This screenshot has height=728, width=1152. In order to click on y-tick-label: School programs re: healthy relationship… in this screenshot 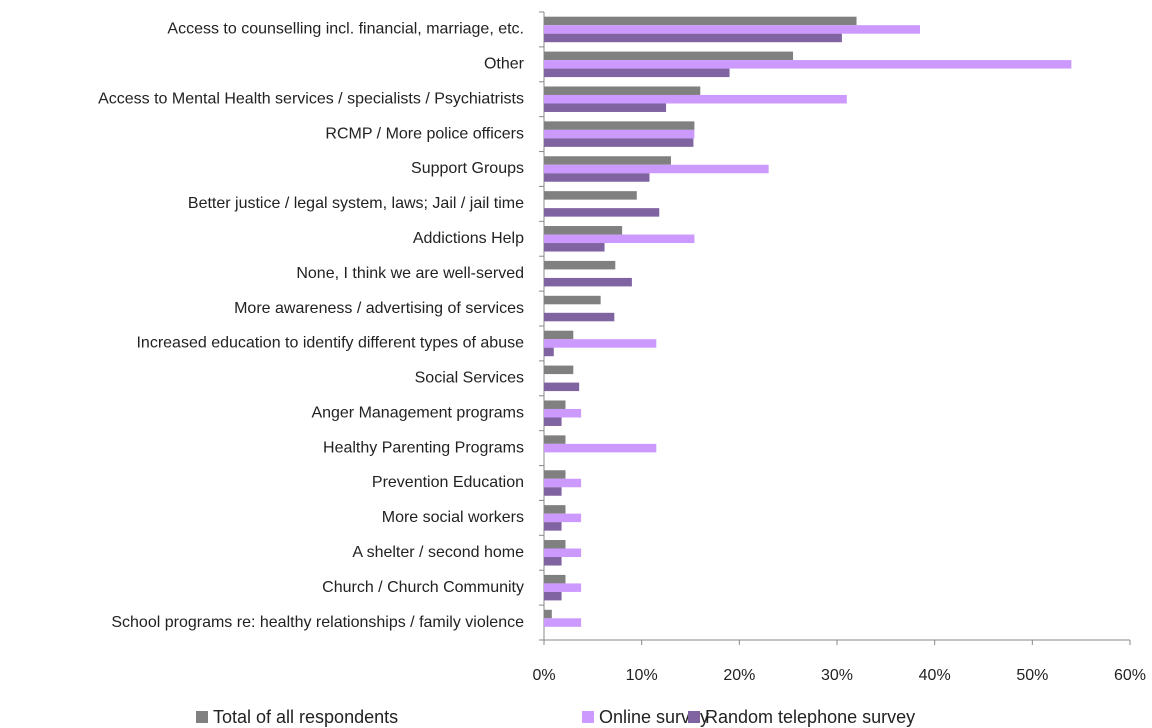, I will do `click(317, 622)`.